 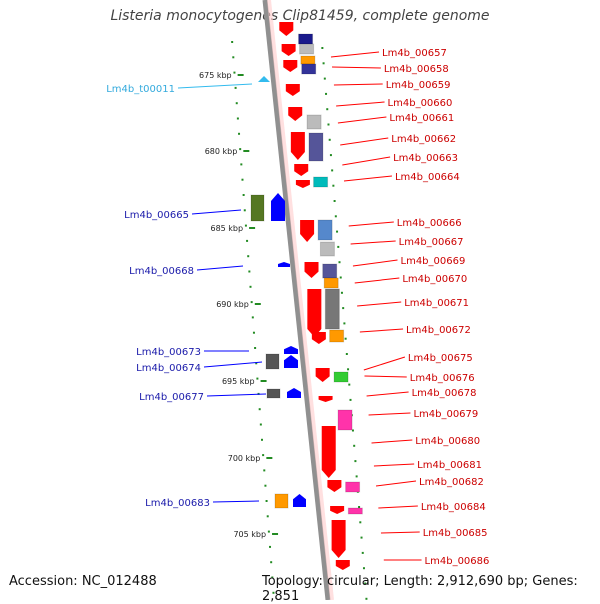 I want to click on gene-label-right: Lm4b_00669, so click(x=433, y=261).